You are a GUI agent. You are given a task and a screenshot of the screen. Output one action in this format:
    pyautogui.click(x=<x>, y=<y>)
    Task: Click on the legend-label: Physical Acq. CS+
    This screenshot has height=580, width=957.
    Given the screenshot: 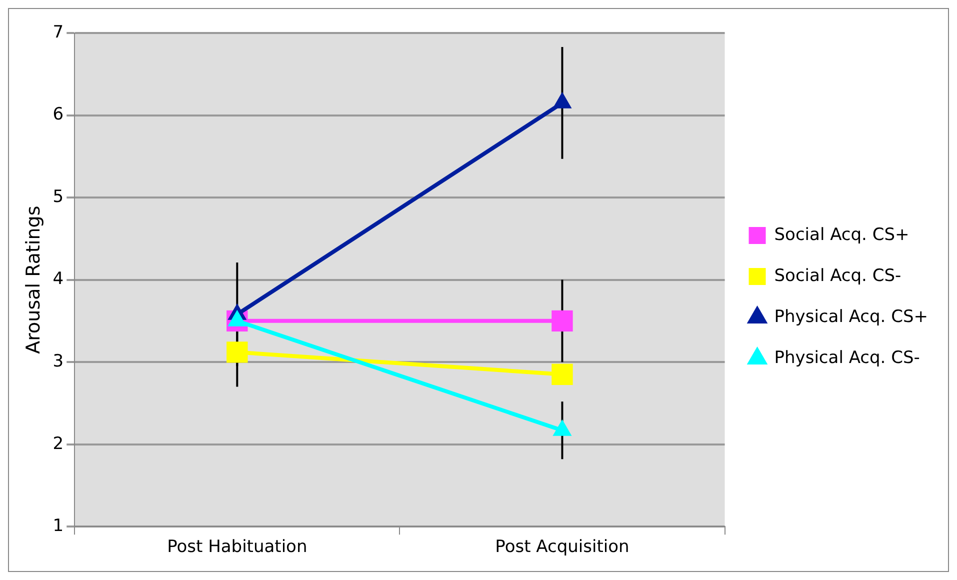 What is the action you would take?
    pyautogui.click(x=851, y=316)
    